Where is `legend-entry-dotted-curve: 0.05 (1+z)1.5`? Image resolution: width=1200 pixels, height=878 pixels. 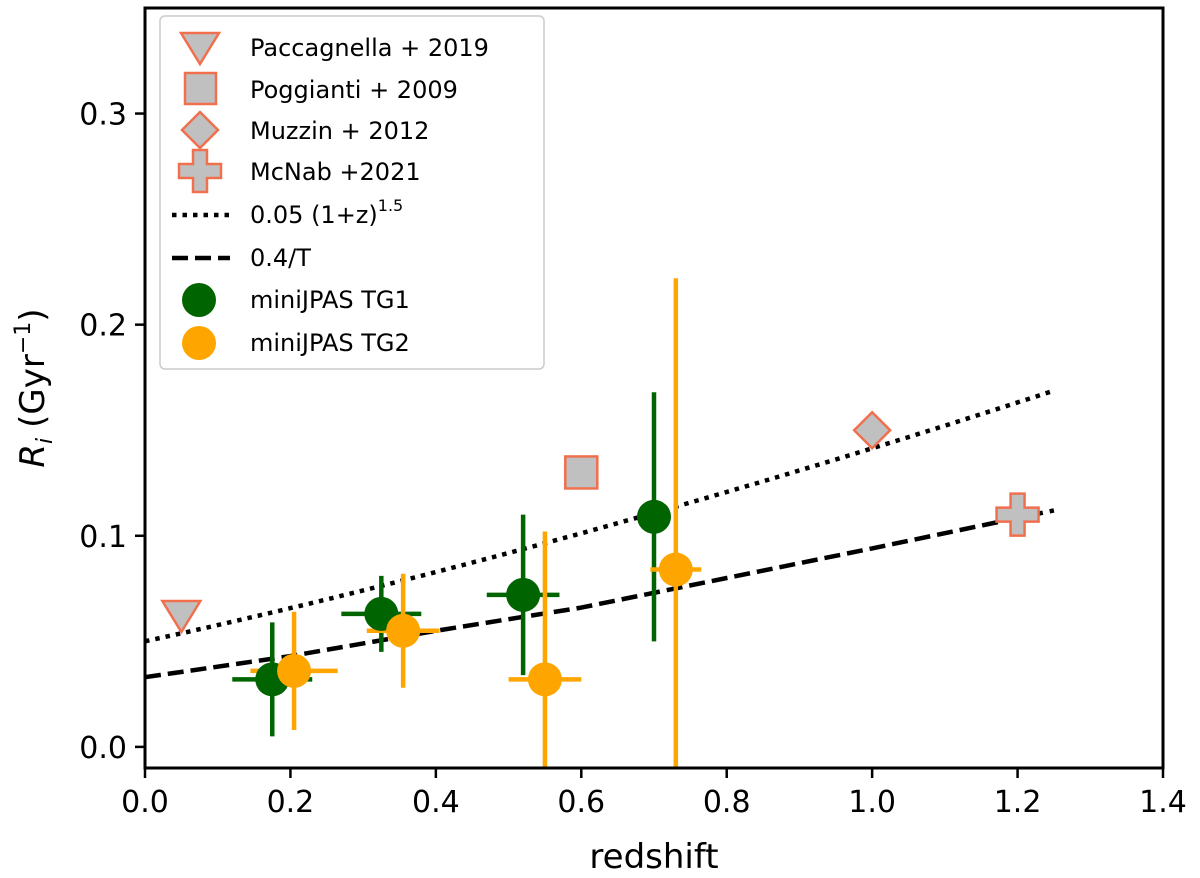
legend-entry-dotted-curve: 0.05 (1+z)1.5 is located at coordinates (287, 212).